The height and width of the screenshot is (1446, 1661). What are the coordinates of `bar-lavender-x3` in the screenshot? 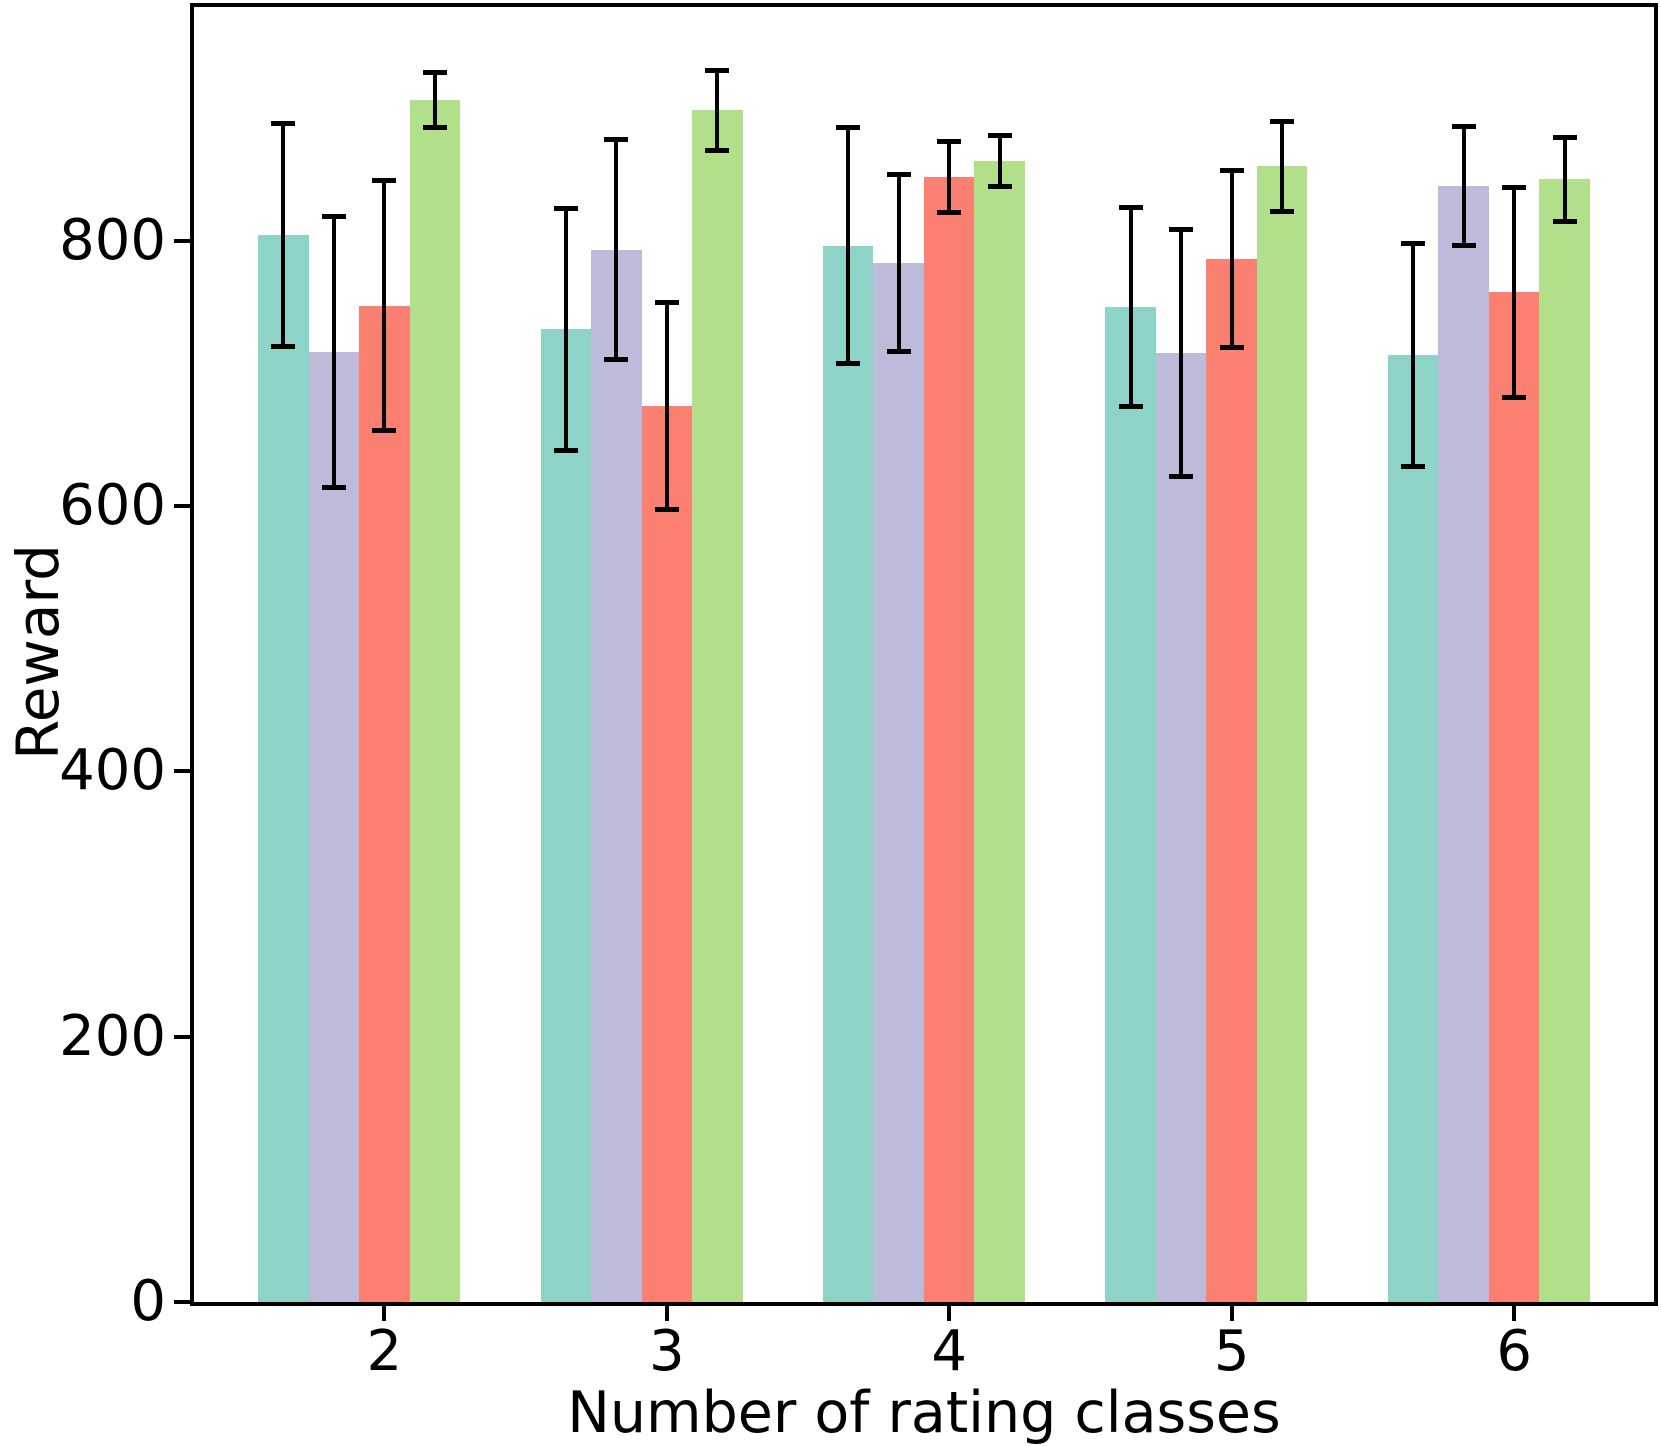 It's located at (616, 775).